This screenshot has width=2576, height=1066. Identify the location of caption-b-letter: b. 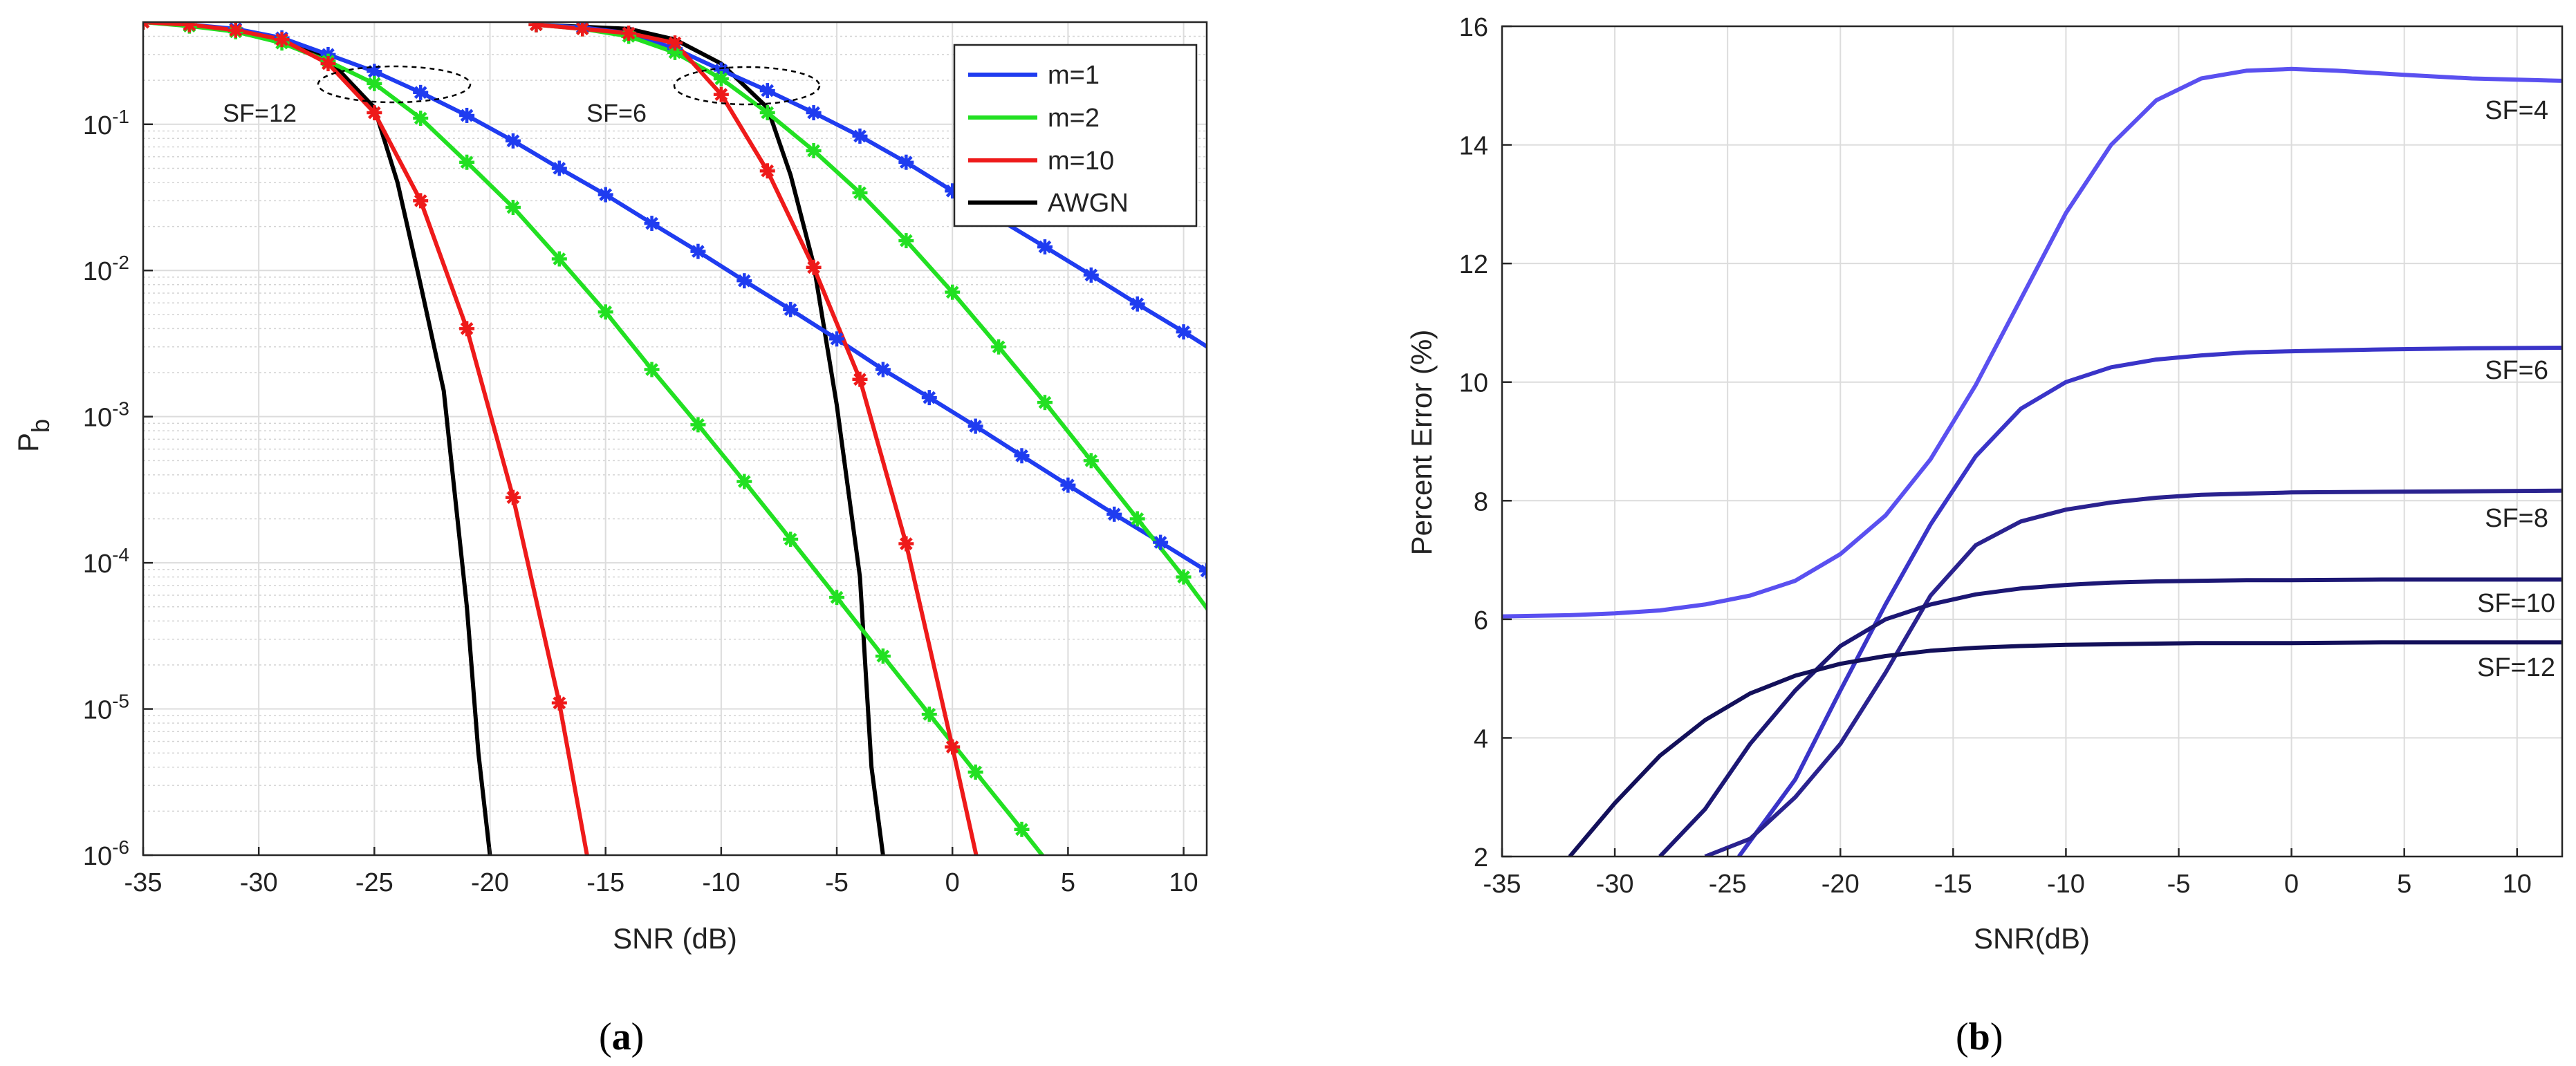
(1979, 1037).